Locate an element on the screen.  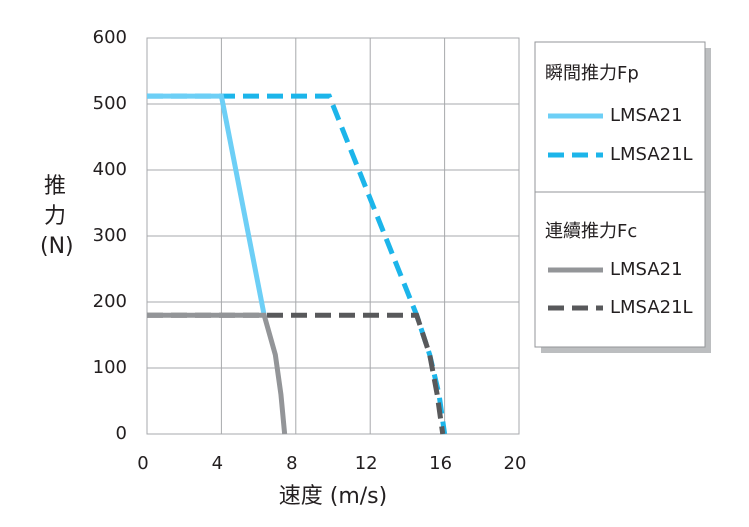
x-axis-label: 速度 (m/s) is located at coordinates (333, 496).